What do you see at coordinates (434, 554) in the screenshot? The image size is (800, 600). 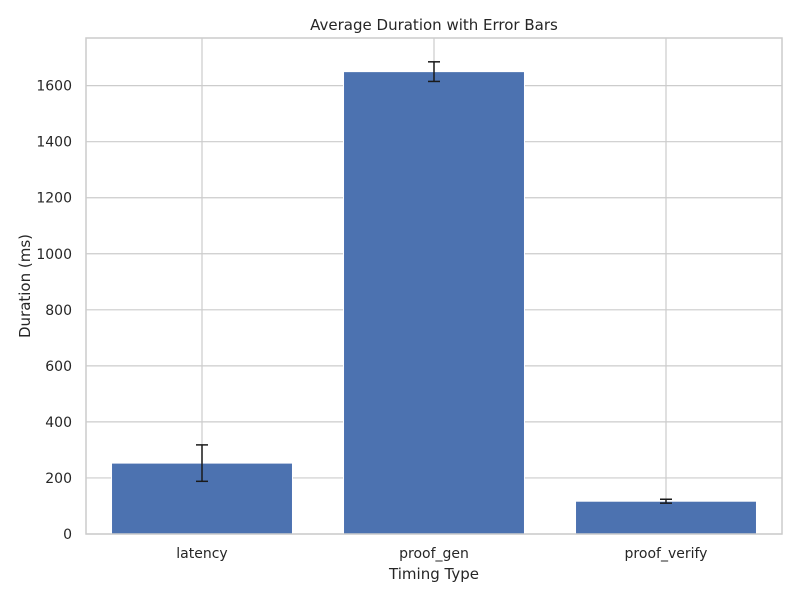 I see `x-tick-label: proof_gen` at bounding box center [434, 554].